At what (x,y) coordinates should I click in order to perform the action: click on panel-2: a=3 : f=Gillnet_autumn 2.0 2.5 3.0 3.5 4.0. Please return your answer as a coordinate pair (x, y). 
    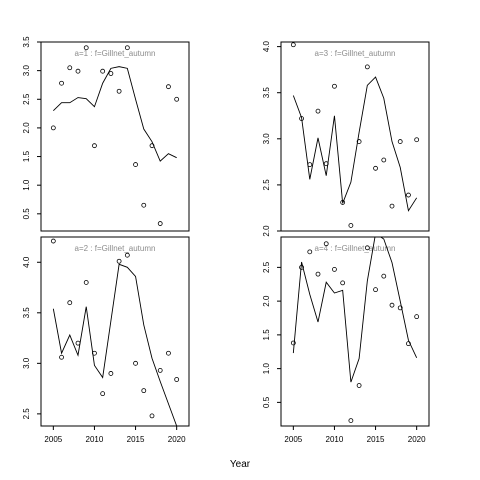
    Looking at the image, I should click on (346, 139).